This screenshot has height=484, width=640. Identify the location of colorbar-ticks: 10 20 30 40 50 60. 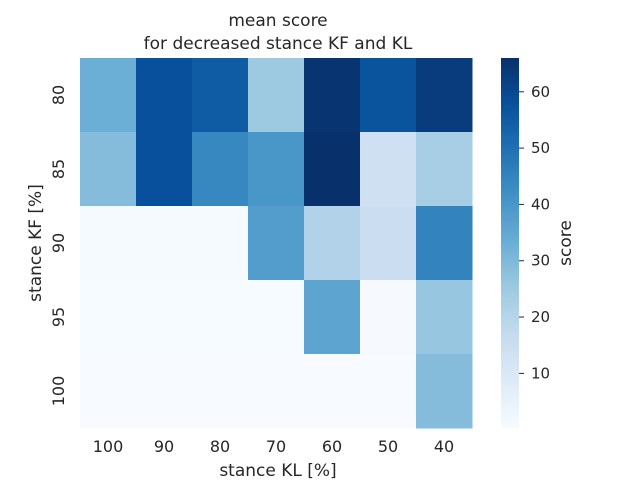
(534, 232).